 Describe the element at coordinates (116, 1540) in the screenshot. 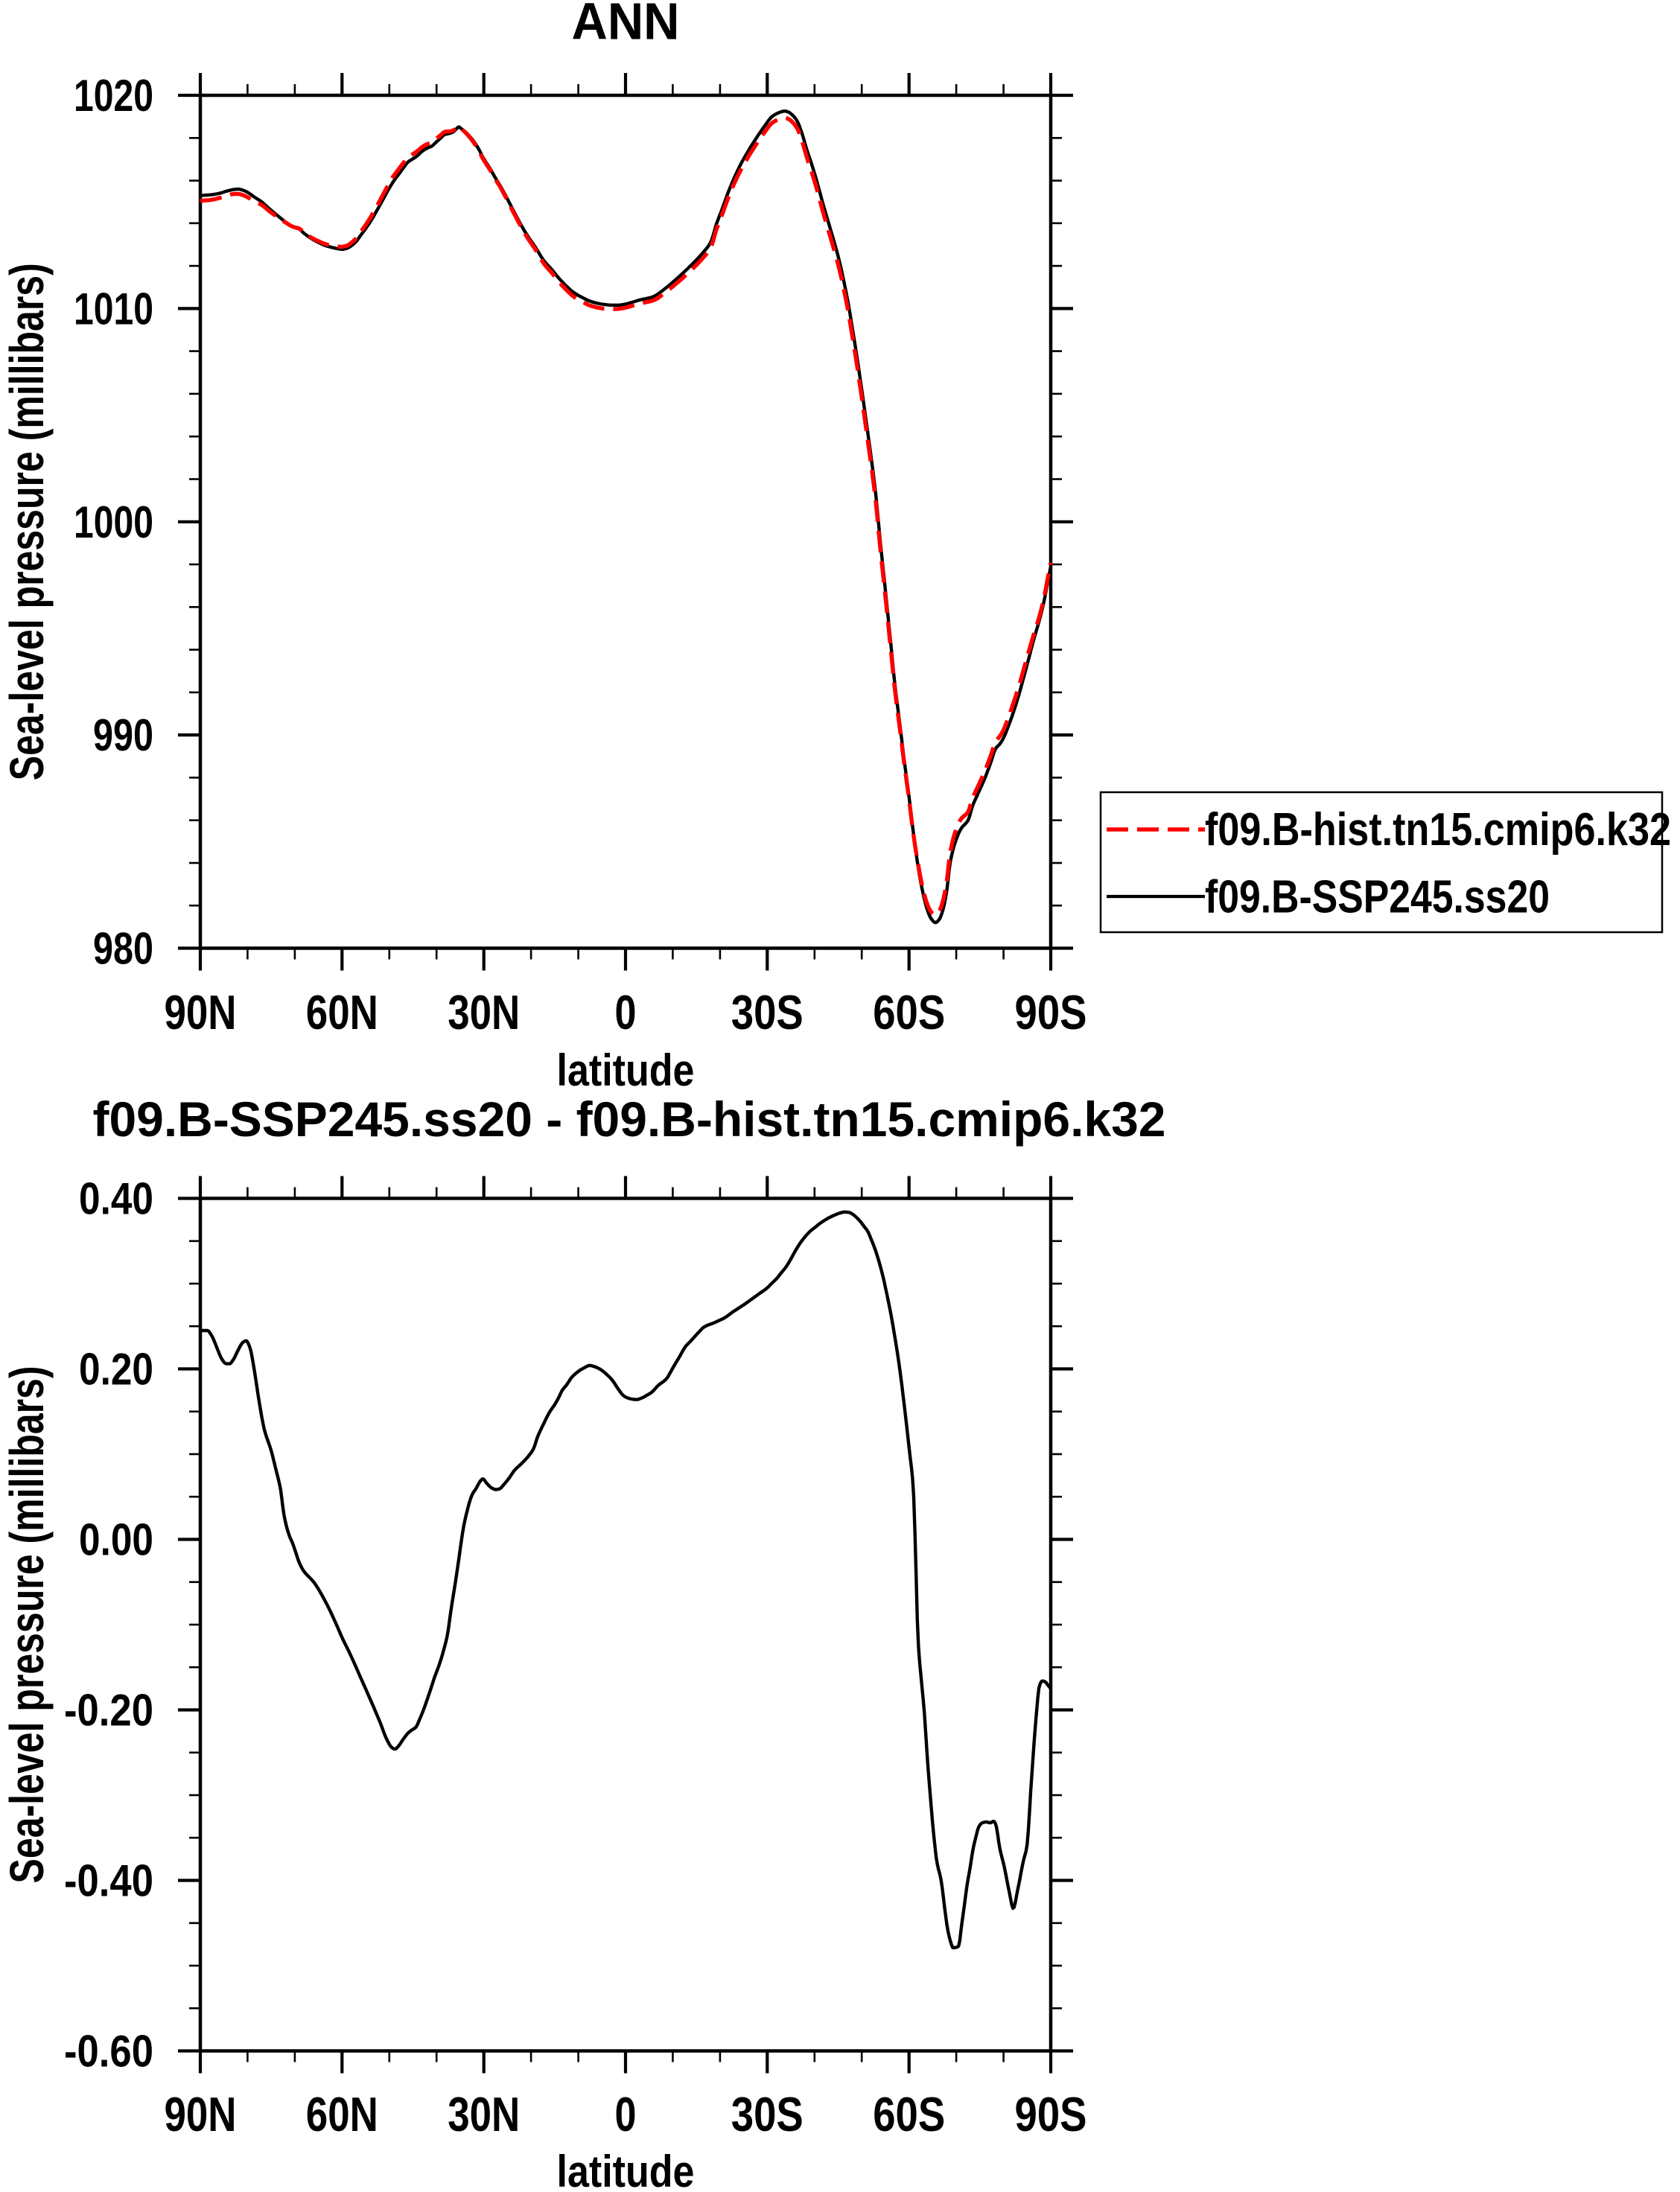

I see `svg-text: 0.00` at that location.